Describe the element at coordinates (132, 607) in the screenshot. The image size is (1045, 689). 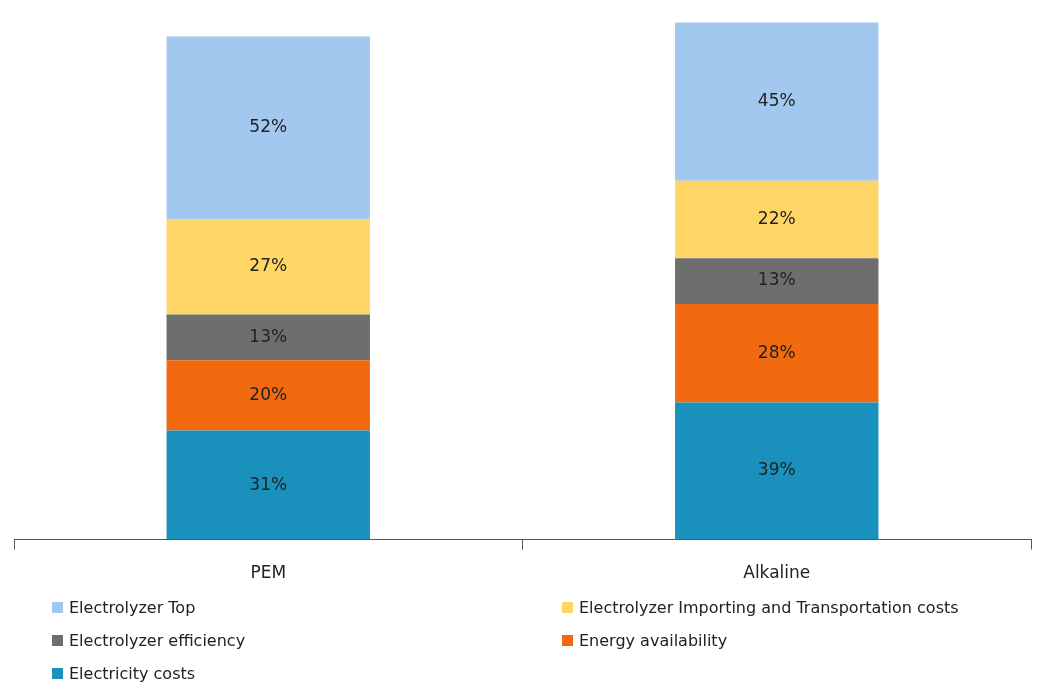
I see `legend-label: Electrolyzer Top` at that location.